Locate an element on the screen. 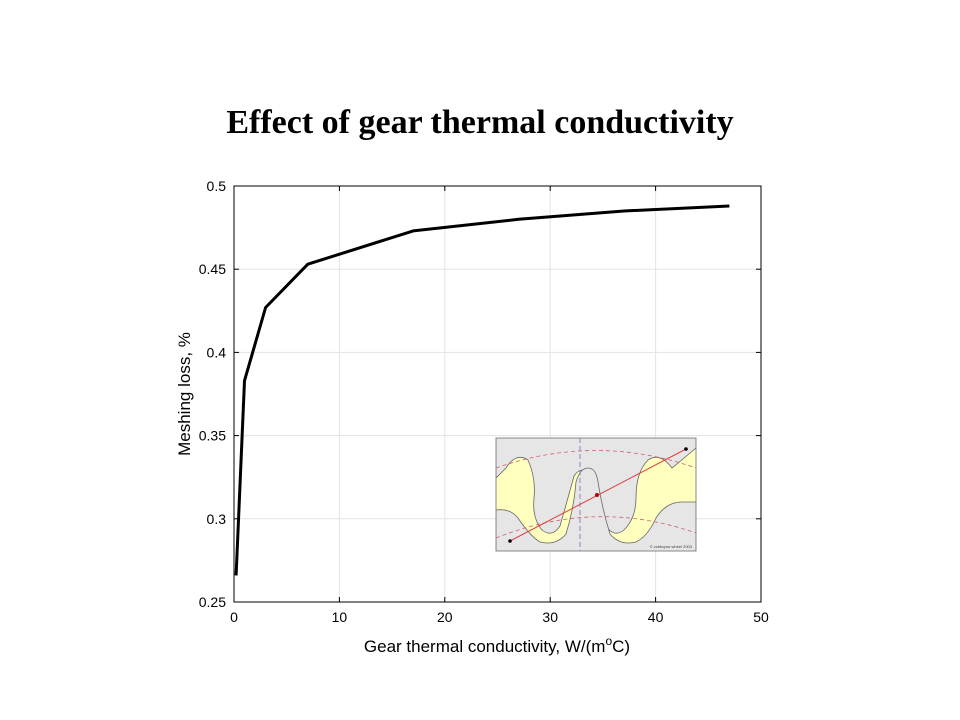  inset-caption: © zzbbcpss wheel 2003 is located at coordinates (671, 546).